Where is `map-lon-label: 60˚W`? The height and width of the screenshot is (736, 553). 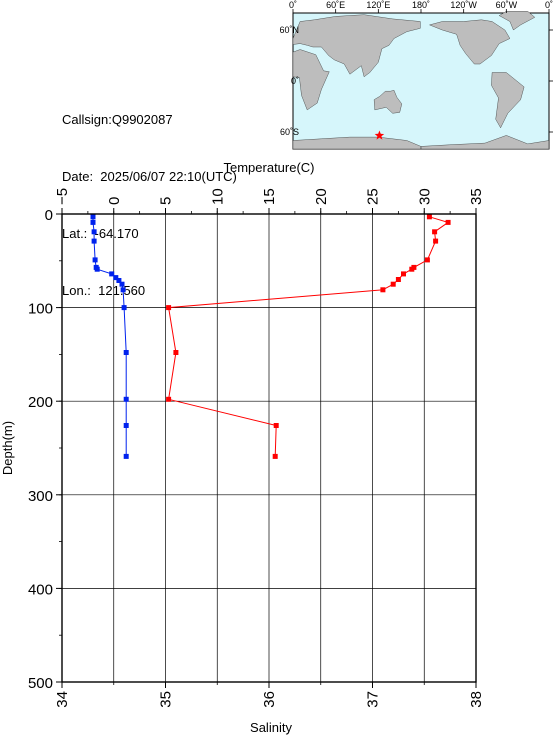
map-lon-label: 60˚W is located at coordinates (507, 5).